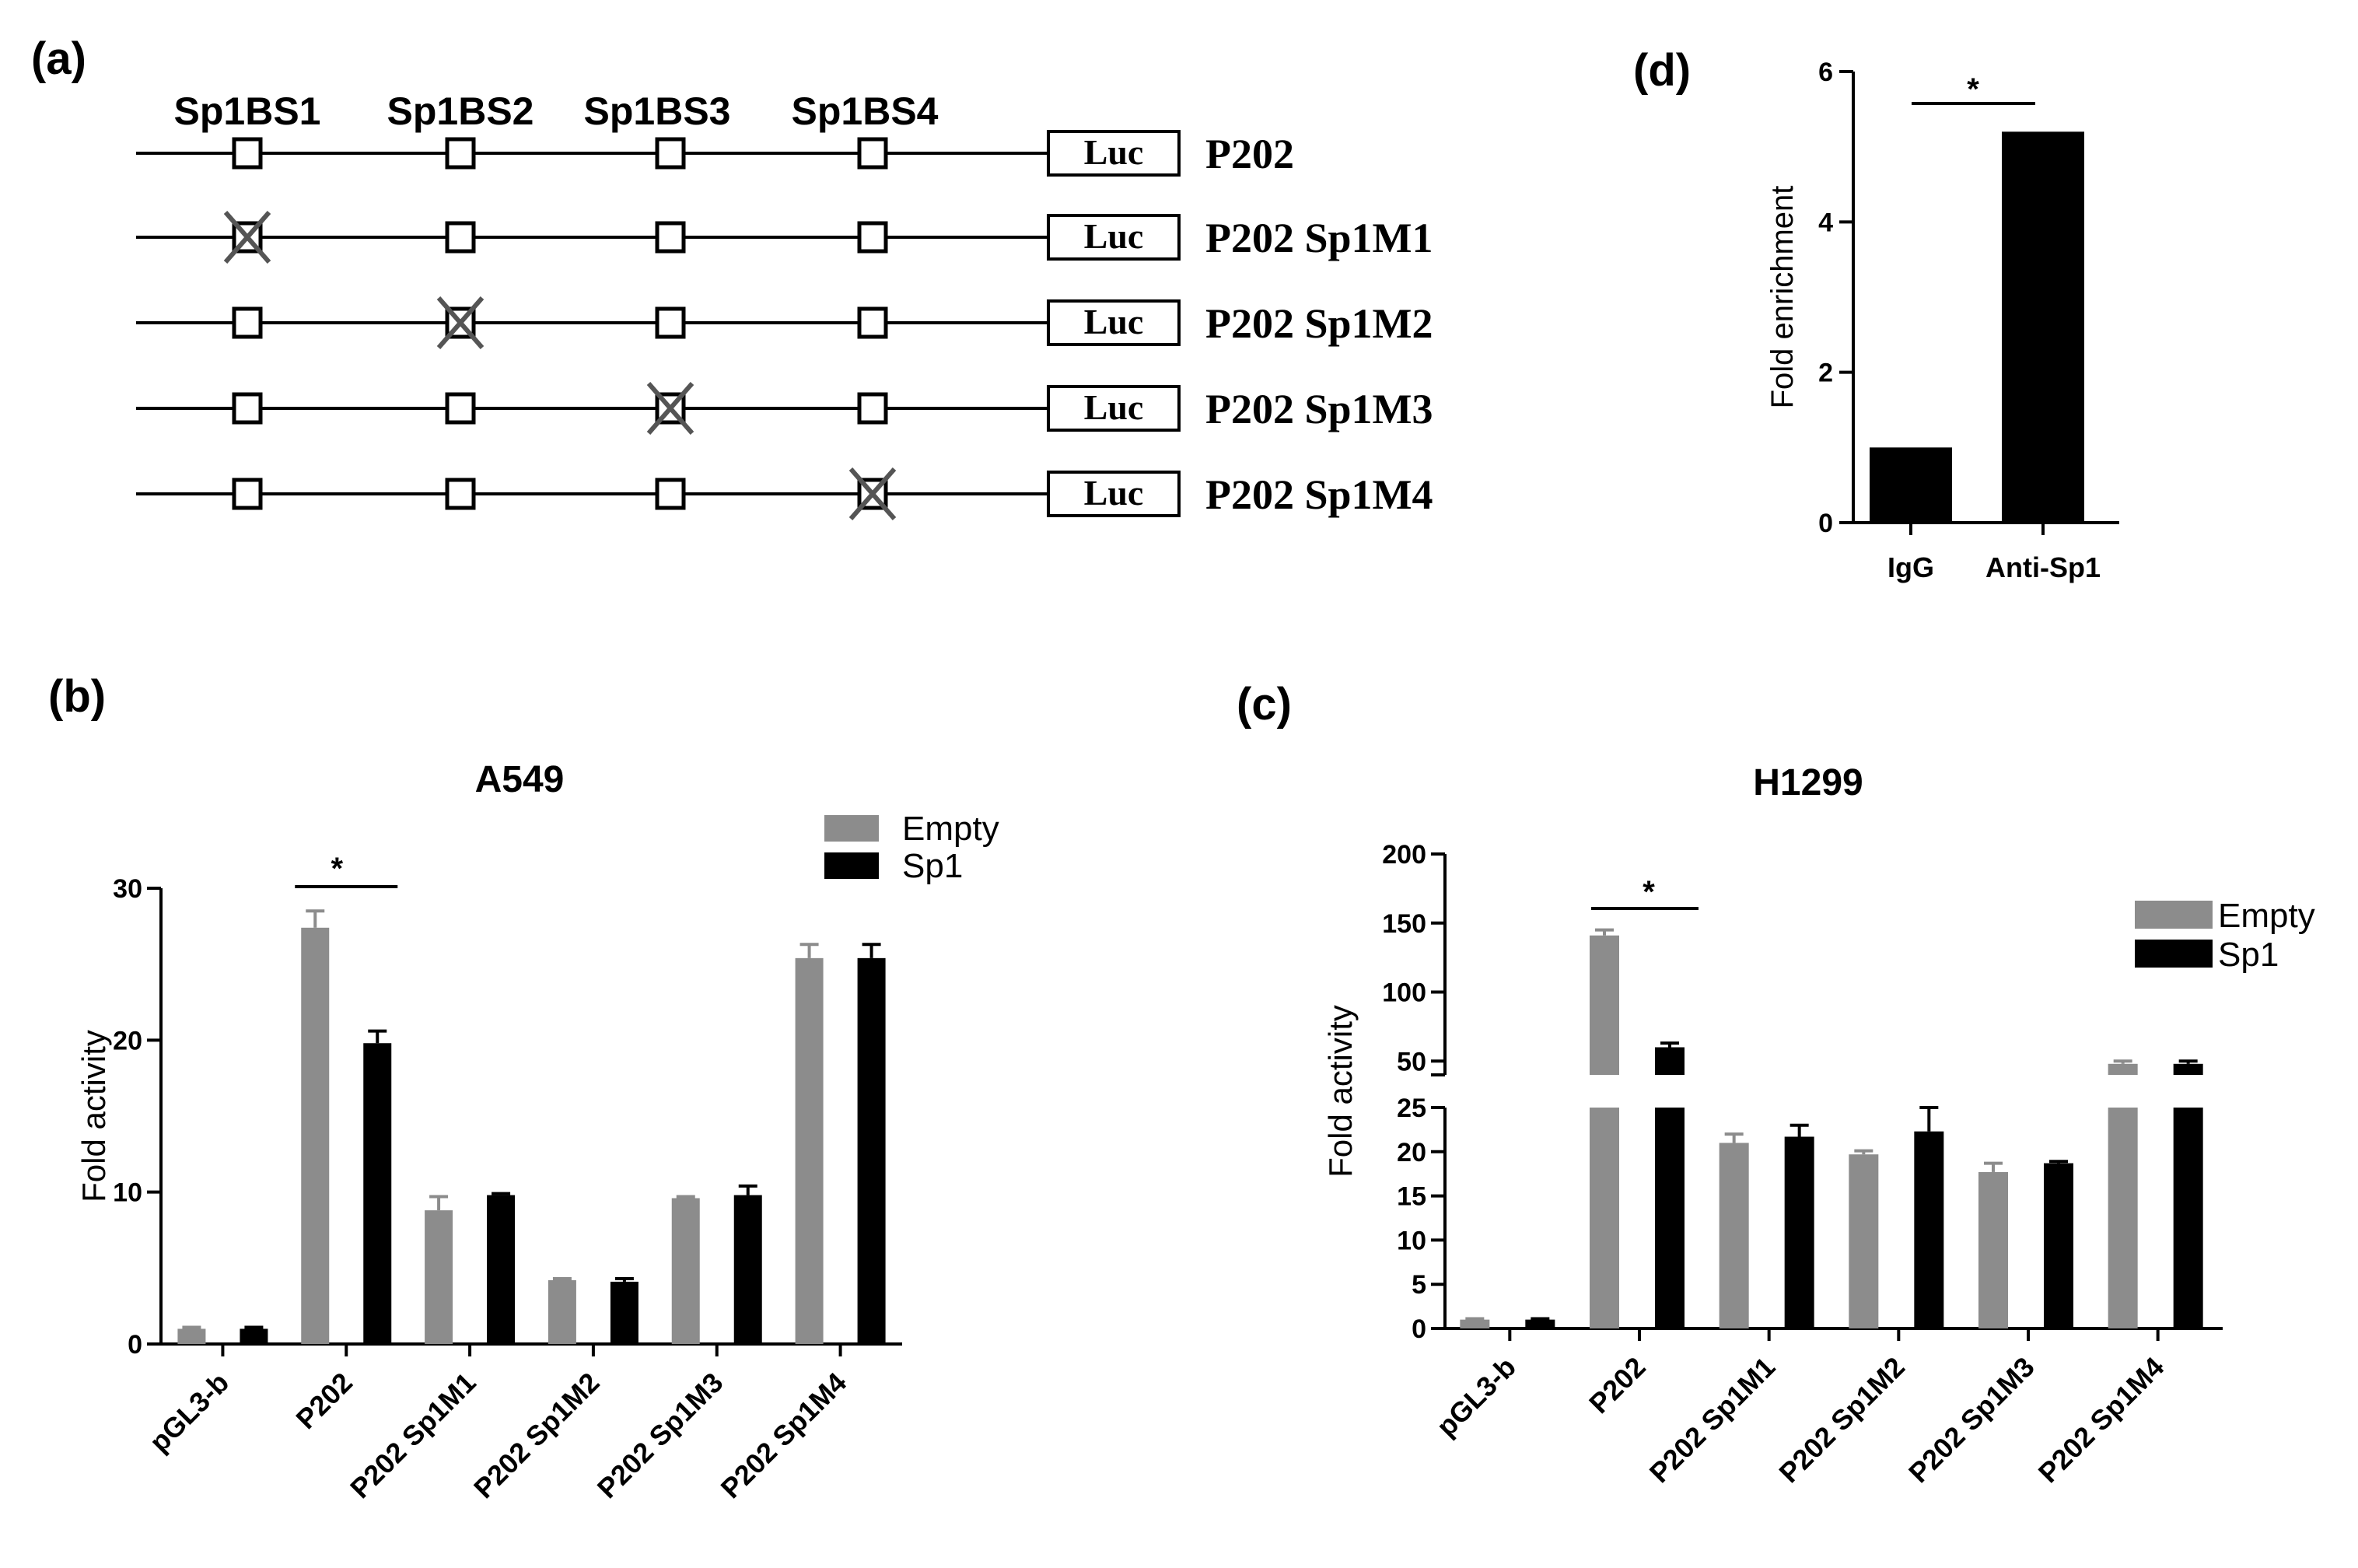 This screenshot has height=1568, width=2358. What do you see at coordinates (1319, 323) in the screenshot?
I see `construct-name-p202-sp1m2: P202 Sp1M2` at bounding box center [1319, 323].